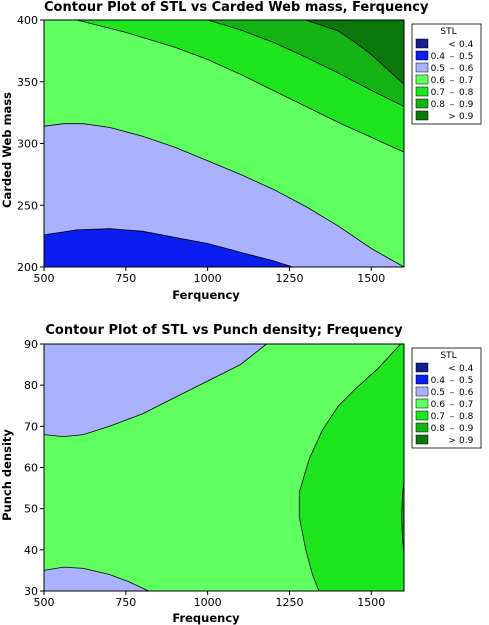 The height and width of the screenshot is (625, 489). I want to click on y-axis-label: Punch density, so click(7, 475).